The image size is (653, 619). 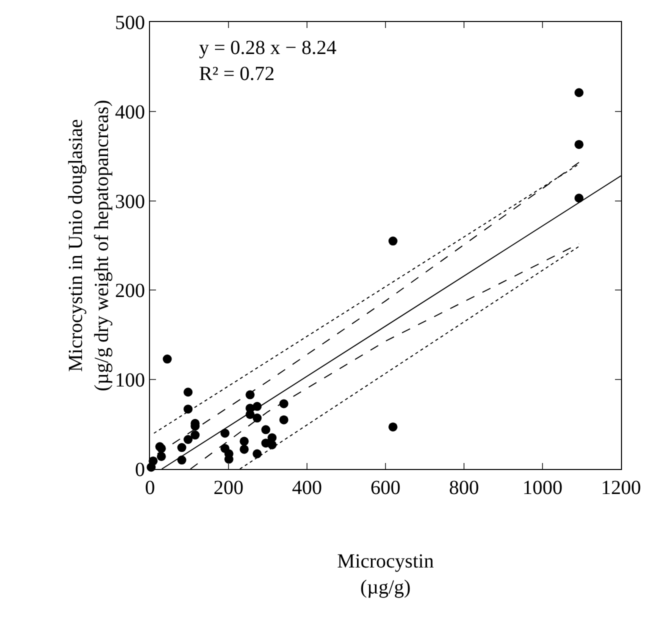 What do you see at coordinates (307, 488) in the screenshot?
I see `x-tick-label: 400` at bounding box center [307, 488].